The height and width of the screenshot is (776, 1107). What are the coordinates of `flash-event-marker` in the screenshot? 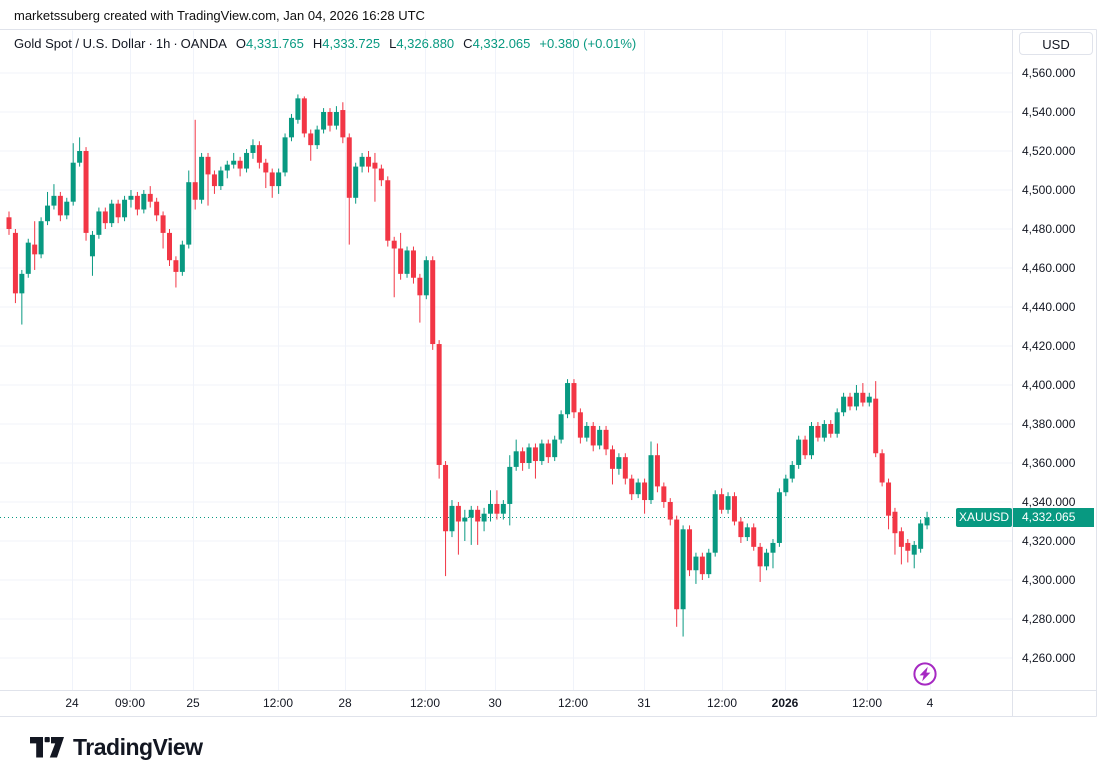 It's located at (925, 676).